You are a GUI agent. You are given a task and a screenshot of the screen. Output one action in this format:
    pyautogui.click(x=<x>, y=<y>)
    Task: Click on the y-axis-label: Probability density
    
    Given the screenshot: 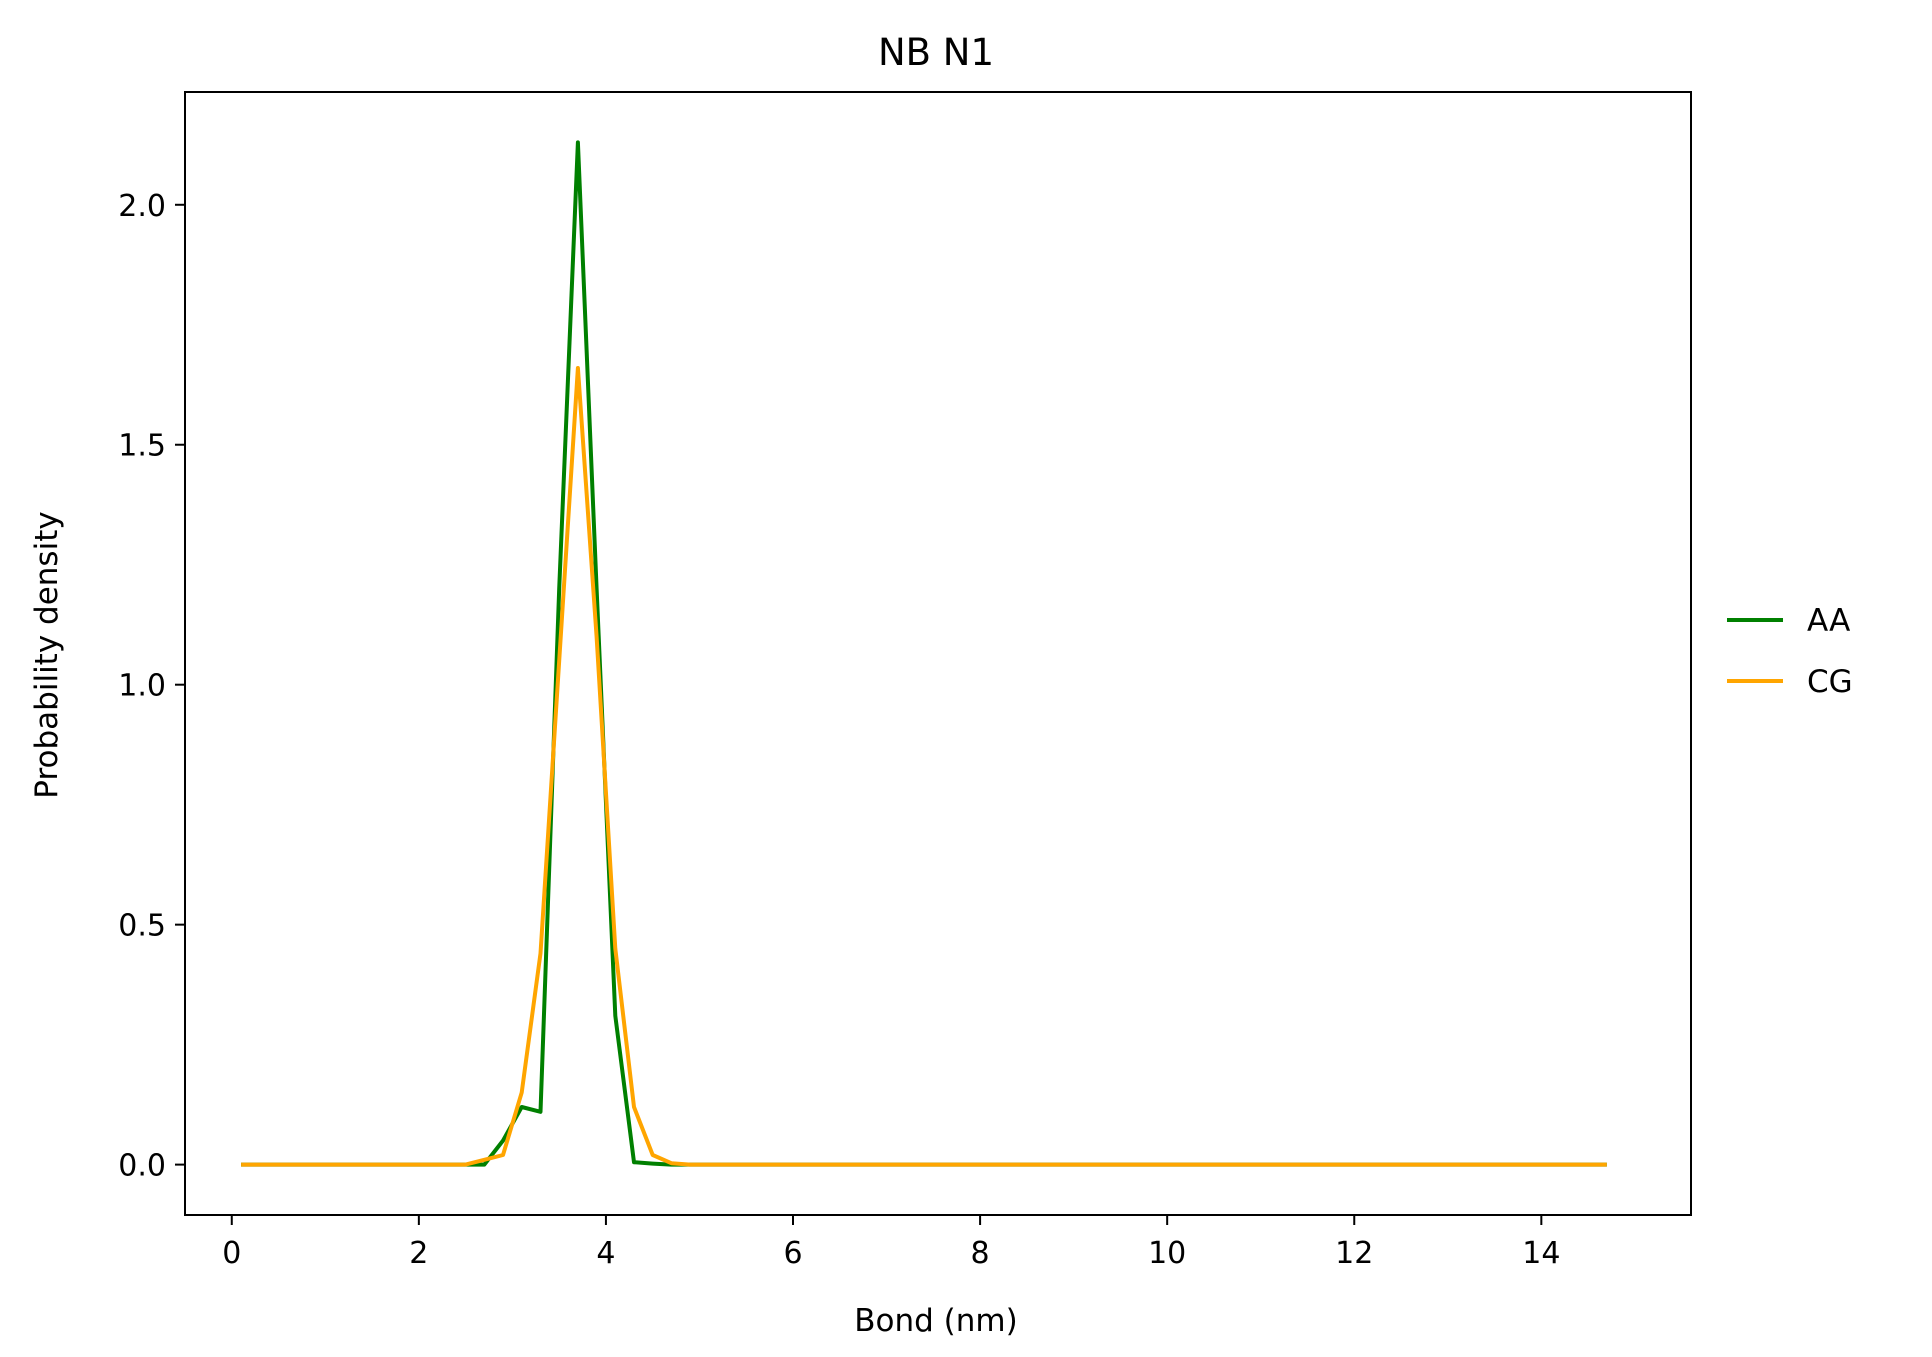 What is the action you would take?
    pyautogui.click(x=47, y=654)
    